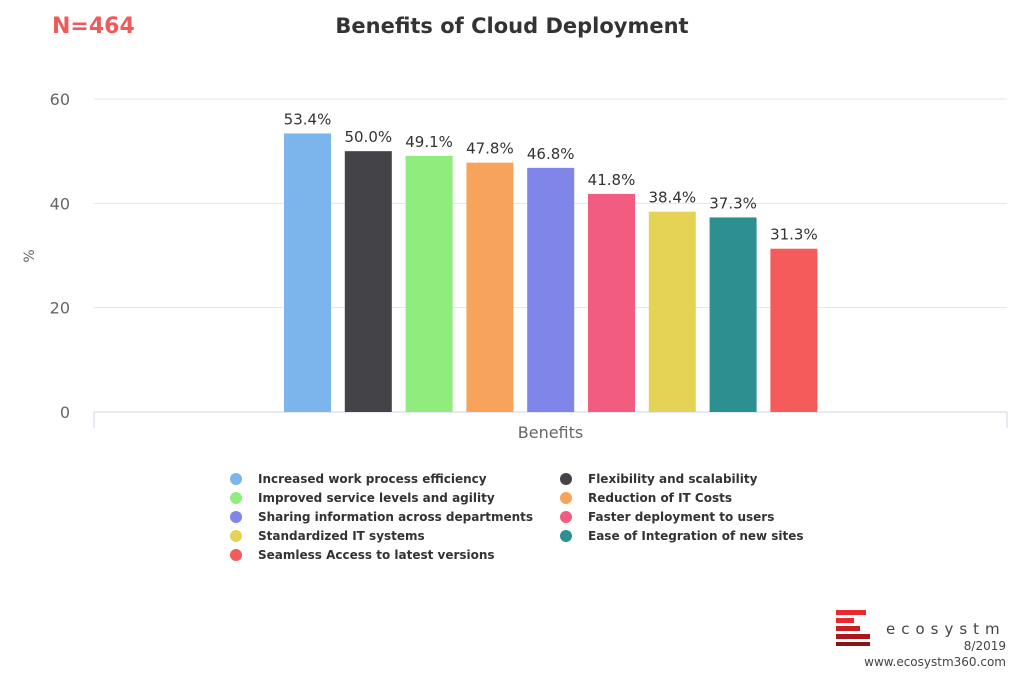 This screenshot has width=1024, height=683. I want to click on data-label: 37.3%, so click(733, 203).